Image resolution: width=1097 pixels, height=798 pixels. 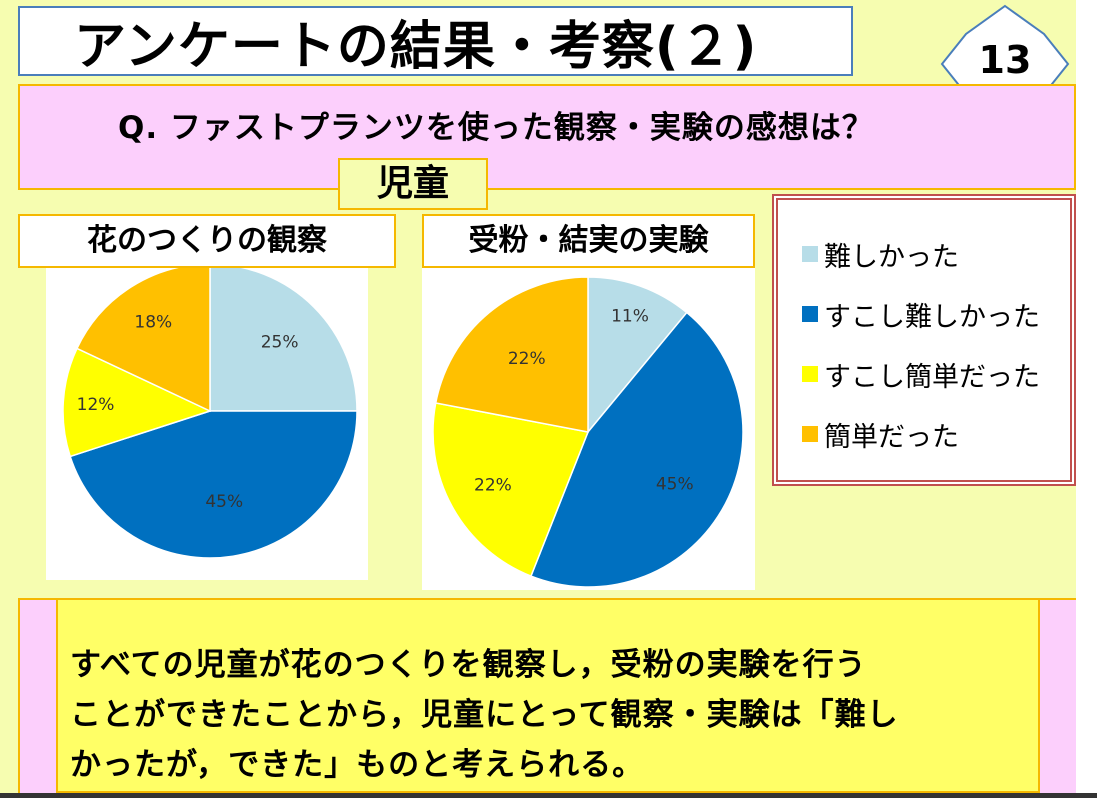 I want to click on pie-chart-pollination-svg: 11% 45% 22% 22%, so click(x=588, y=432).